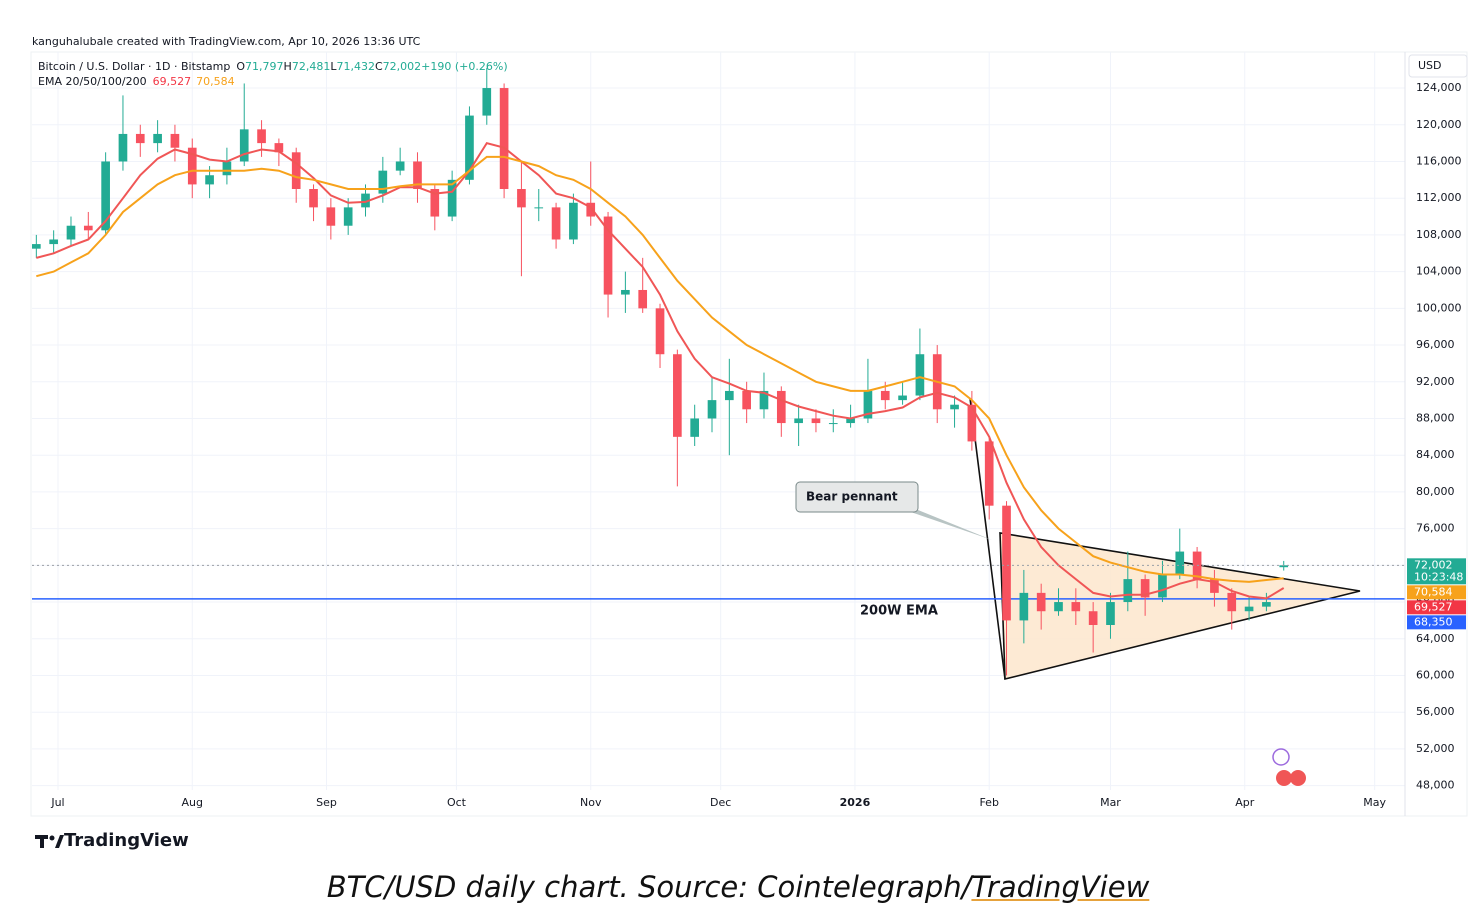 This screenshot has width=1476, height=912. What do you see at coordinates (1439, 271) in the screenshot?
I see `y-tick-label: 104,000` at bounding box center [1439, 271].